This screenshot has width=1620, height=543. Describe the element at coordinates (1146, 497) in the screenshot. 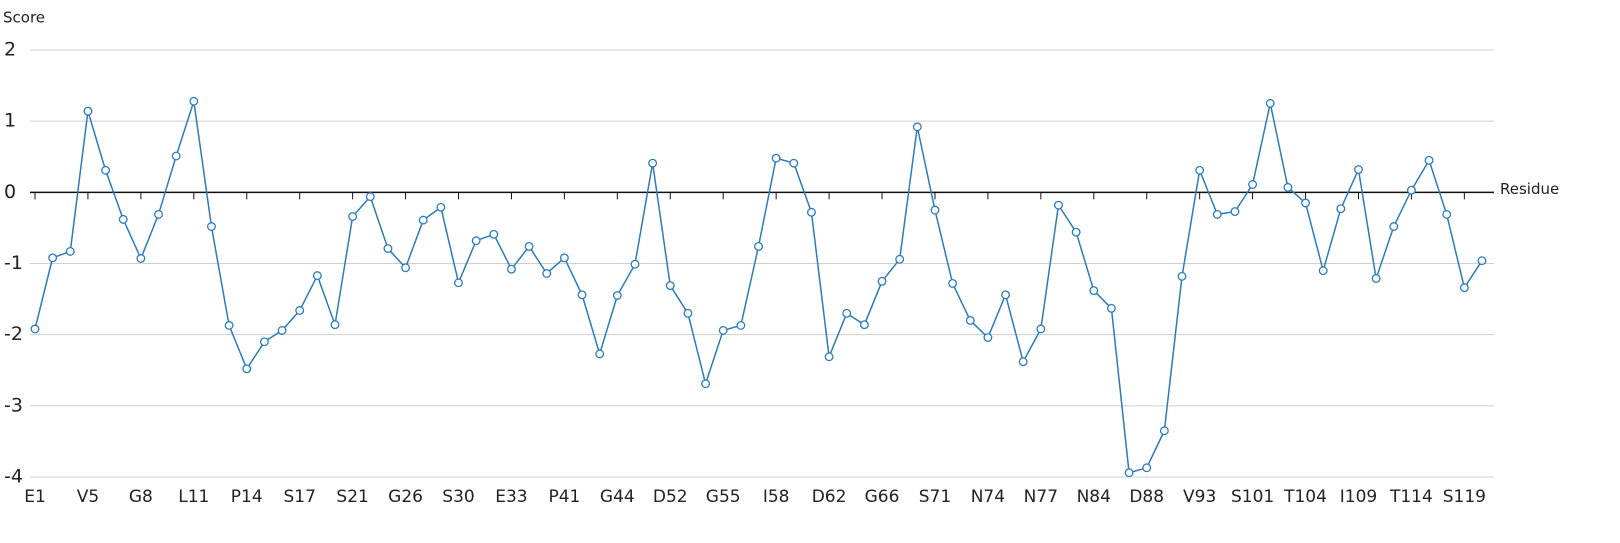

I see `x-tick-label: D88` at that location.